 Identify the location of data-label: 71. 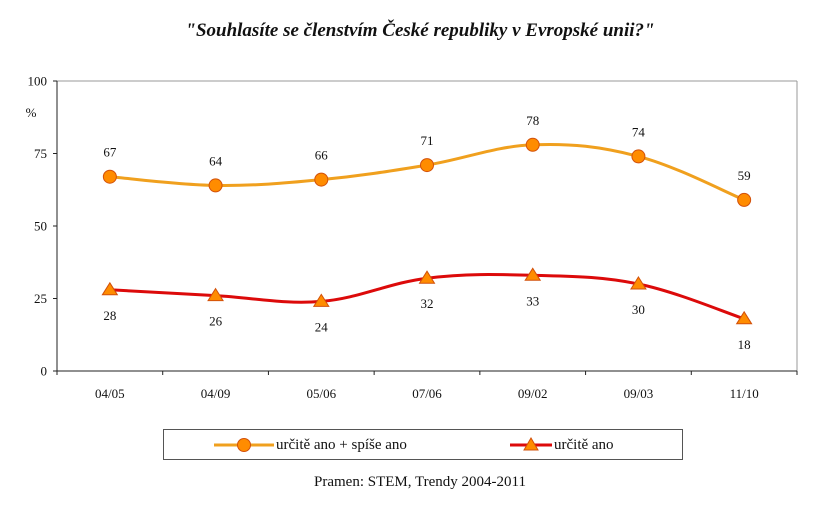
(427, 140).